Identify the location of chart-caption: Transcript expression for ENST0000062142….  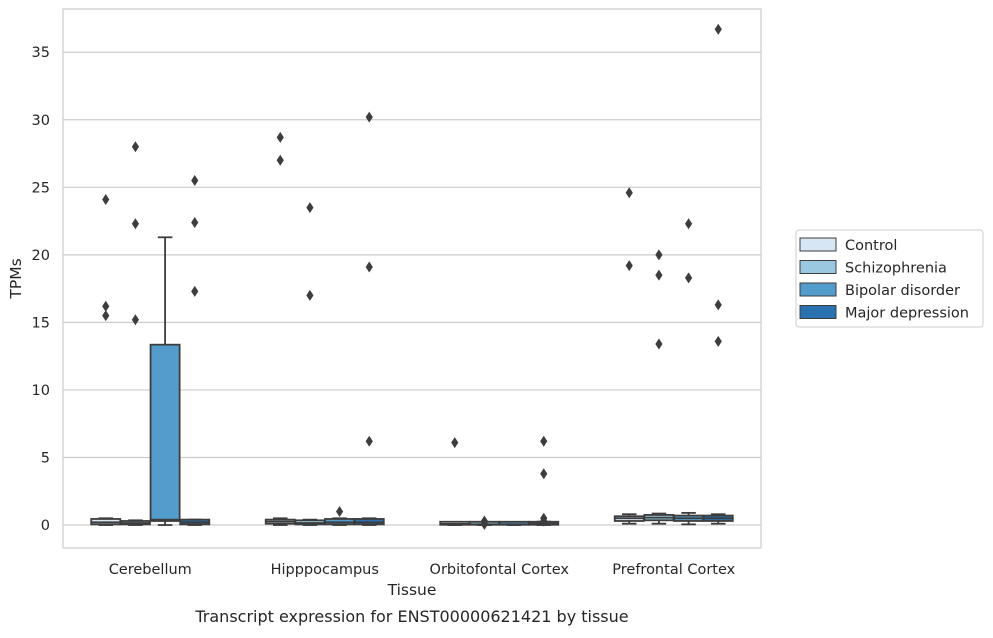
(411, 616).